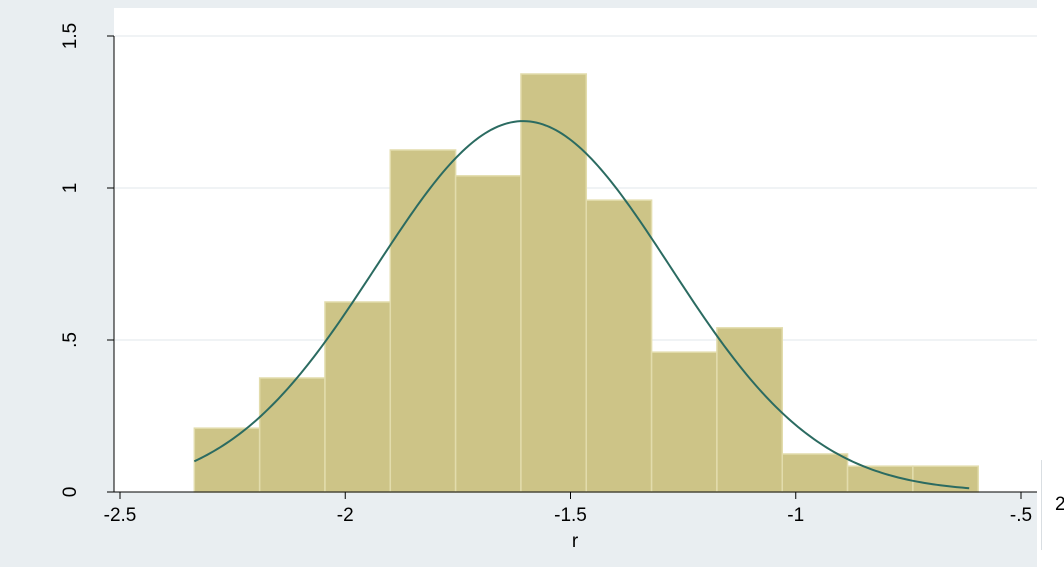 The width and height of the screenshot is (1064, 567). I want to click on x-tick-label: -2, so click(345, 515).